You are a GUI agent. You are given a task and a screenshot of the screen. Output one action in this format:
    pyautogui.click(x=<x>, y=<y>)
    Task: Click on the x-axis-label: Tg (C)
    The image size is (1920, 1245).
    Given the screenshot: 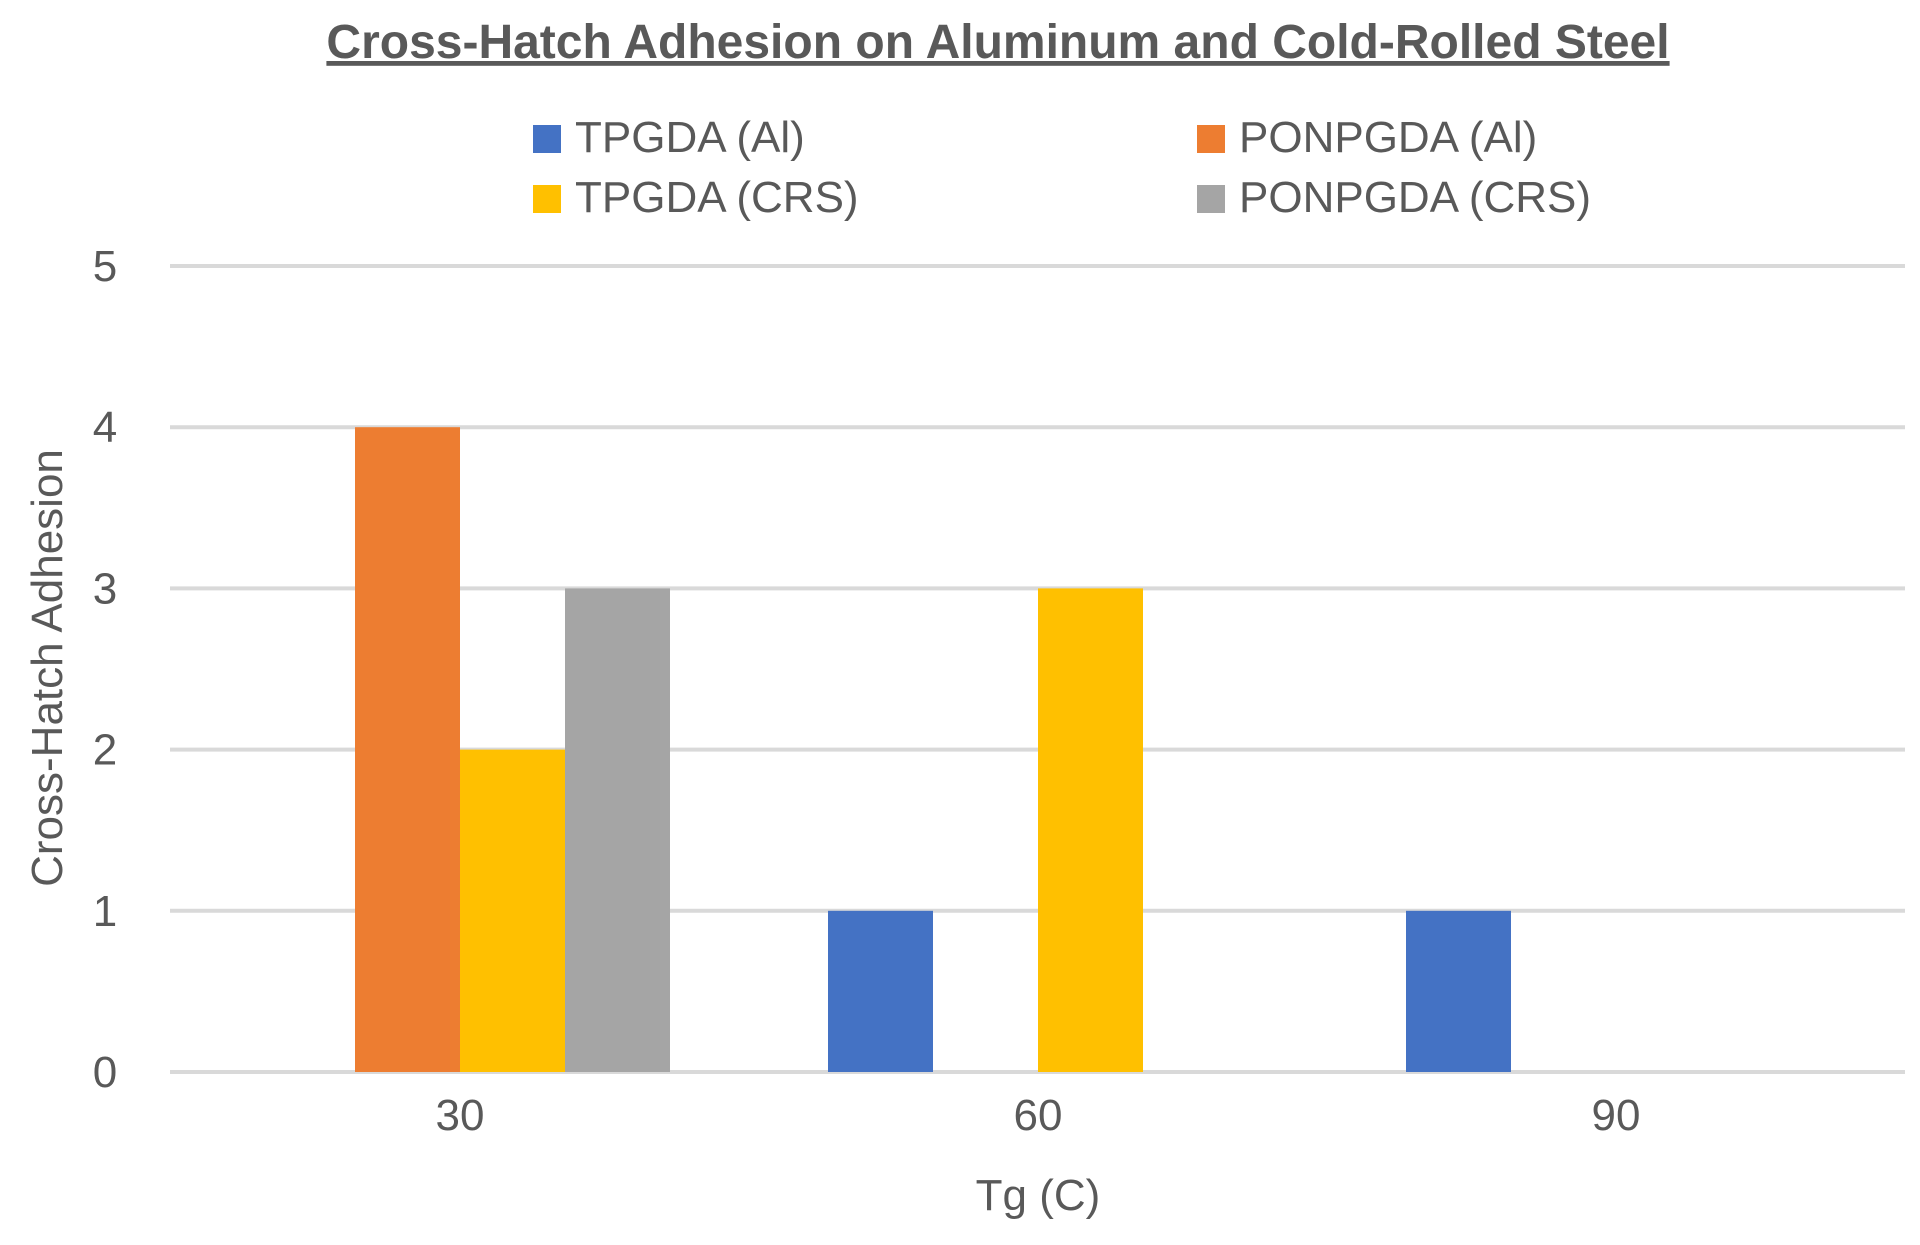 What is the action you would take?
    pyautogui.click(x=1038, y=1195)
    